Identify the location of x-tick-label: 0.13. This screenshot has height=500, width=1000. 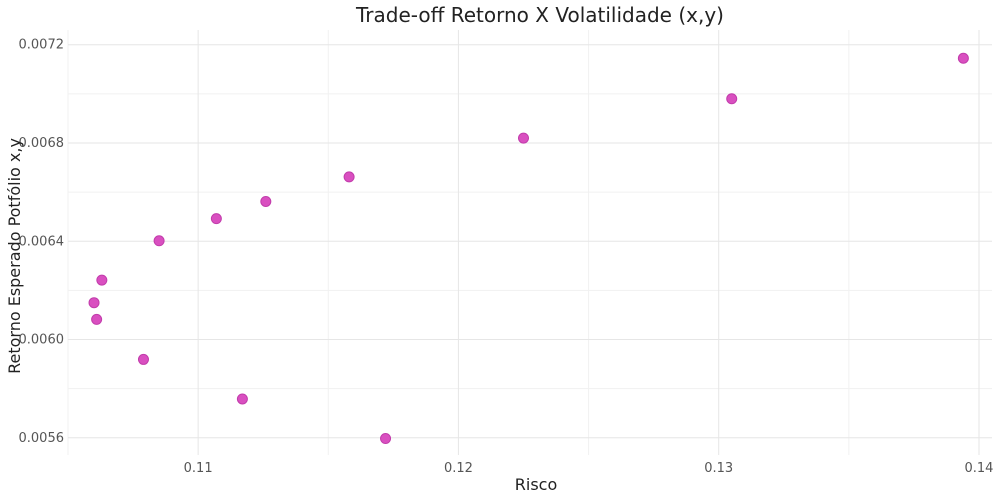
(718, 468).